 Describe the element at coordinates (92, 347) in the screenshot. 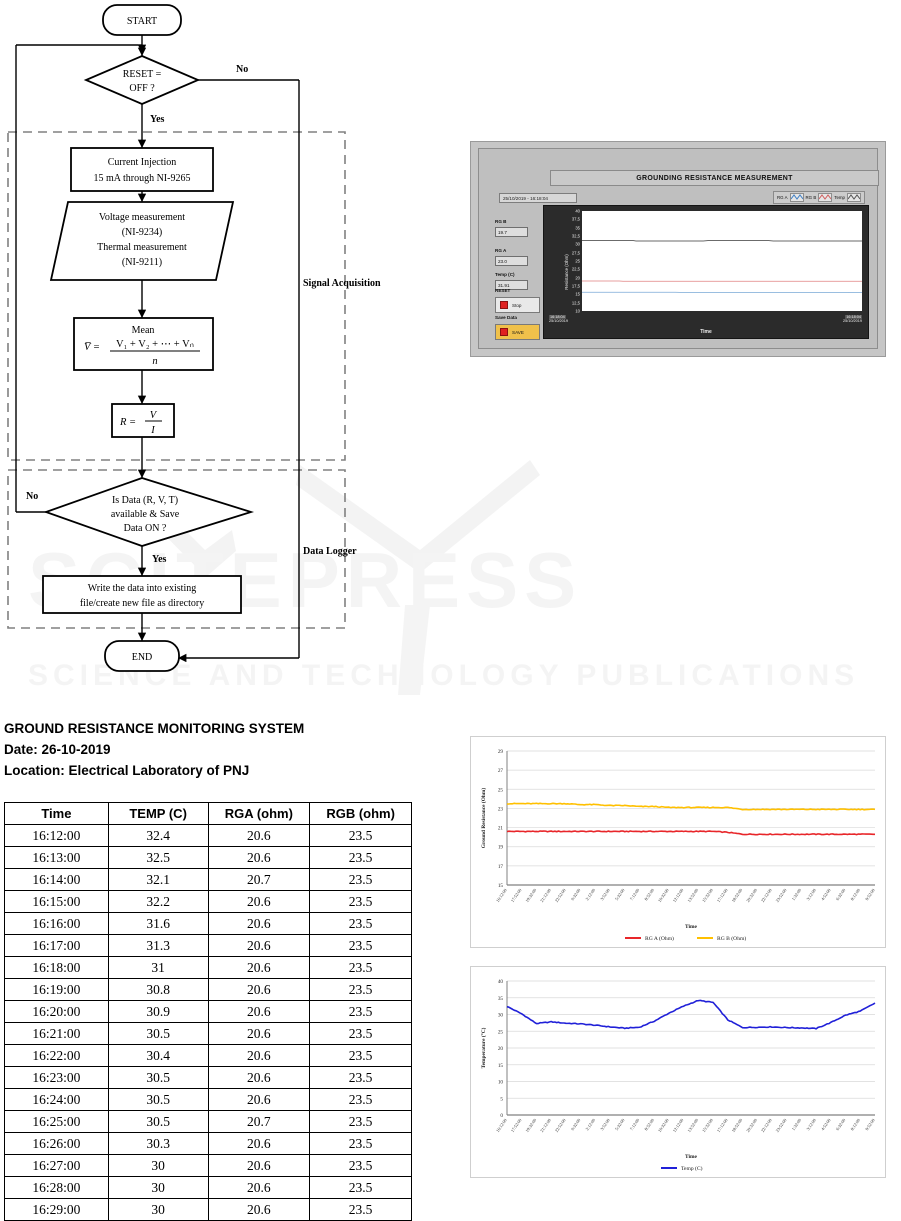

I see `mean-lhs: V̅ =` at that location.